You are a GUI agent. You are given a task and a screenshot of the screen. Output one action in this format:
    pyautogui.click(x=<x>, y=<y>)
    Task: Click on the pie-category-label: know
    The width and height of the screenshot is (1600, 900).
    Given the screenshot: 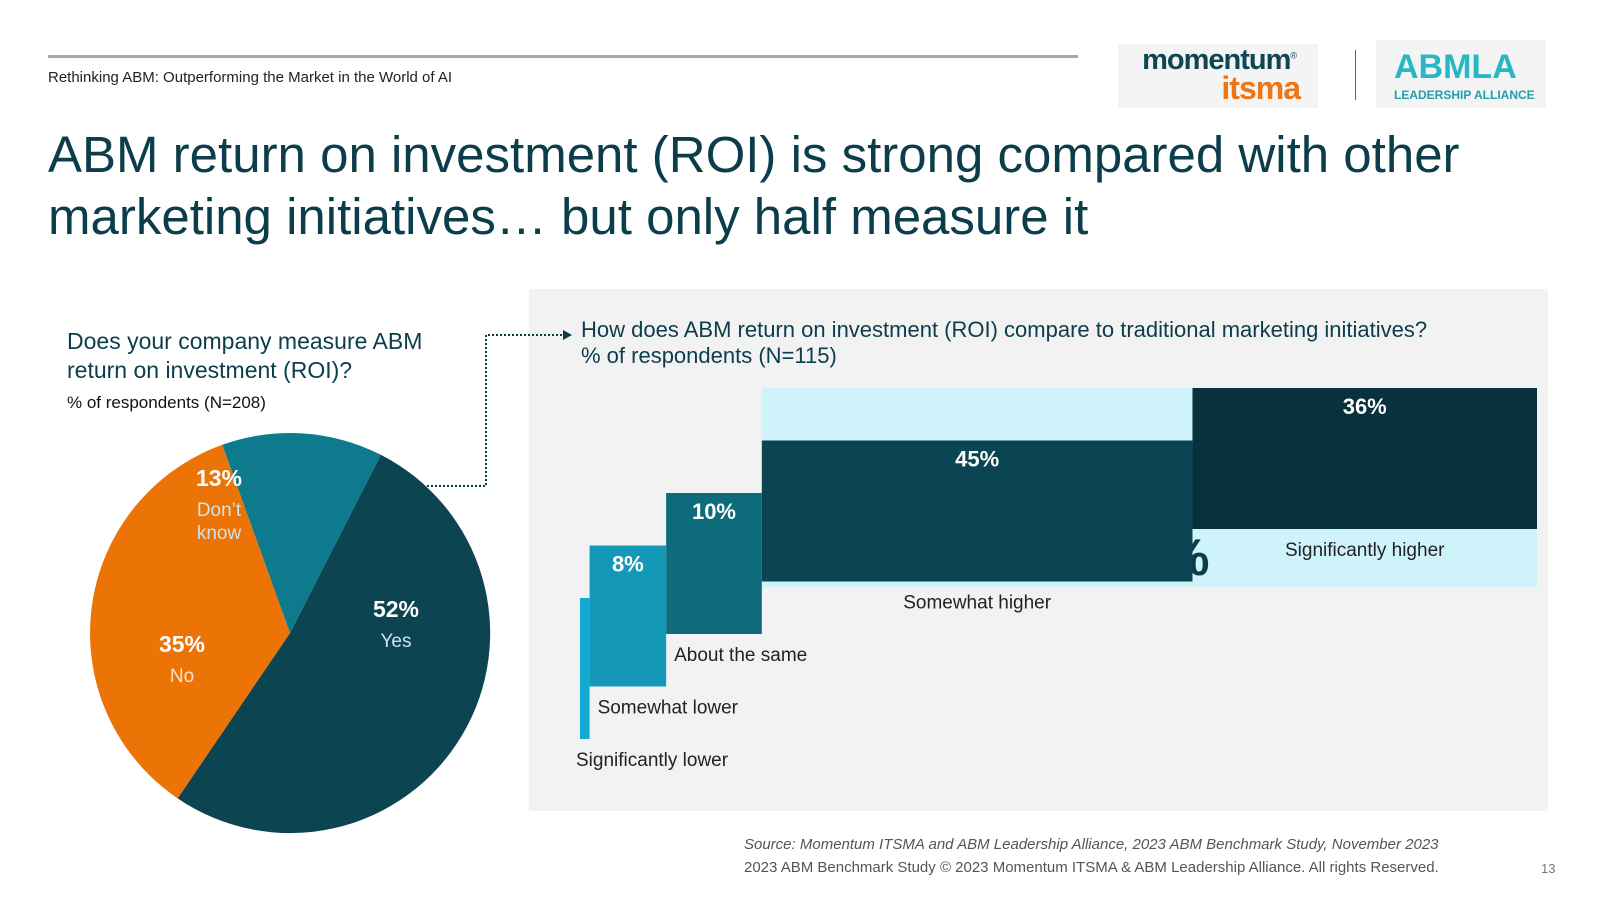 What is the action you would take?
    pyautogui.click(x=219, y=533)
    